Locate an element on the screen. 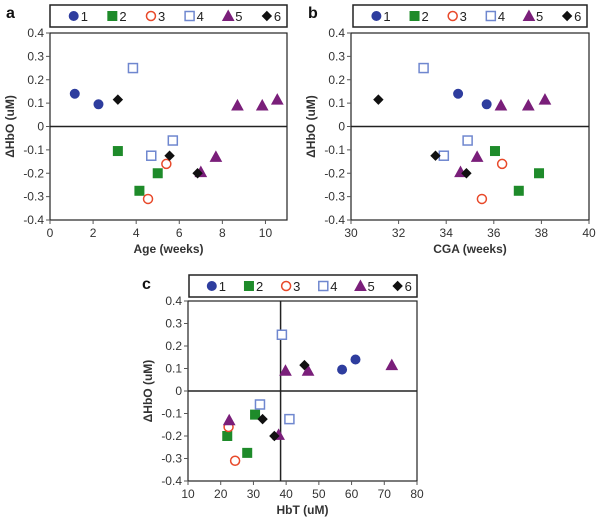 The width and height of the screenshot is (601, 519). x-tick-label: 0 is located at coordinates (50, 233).